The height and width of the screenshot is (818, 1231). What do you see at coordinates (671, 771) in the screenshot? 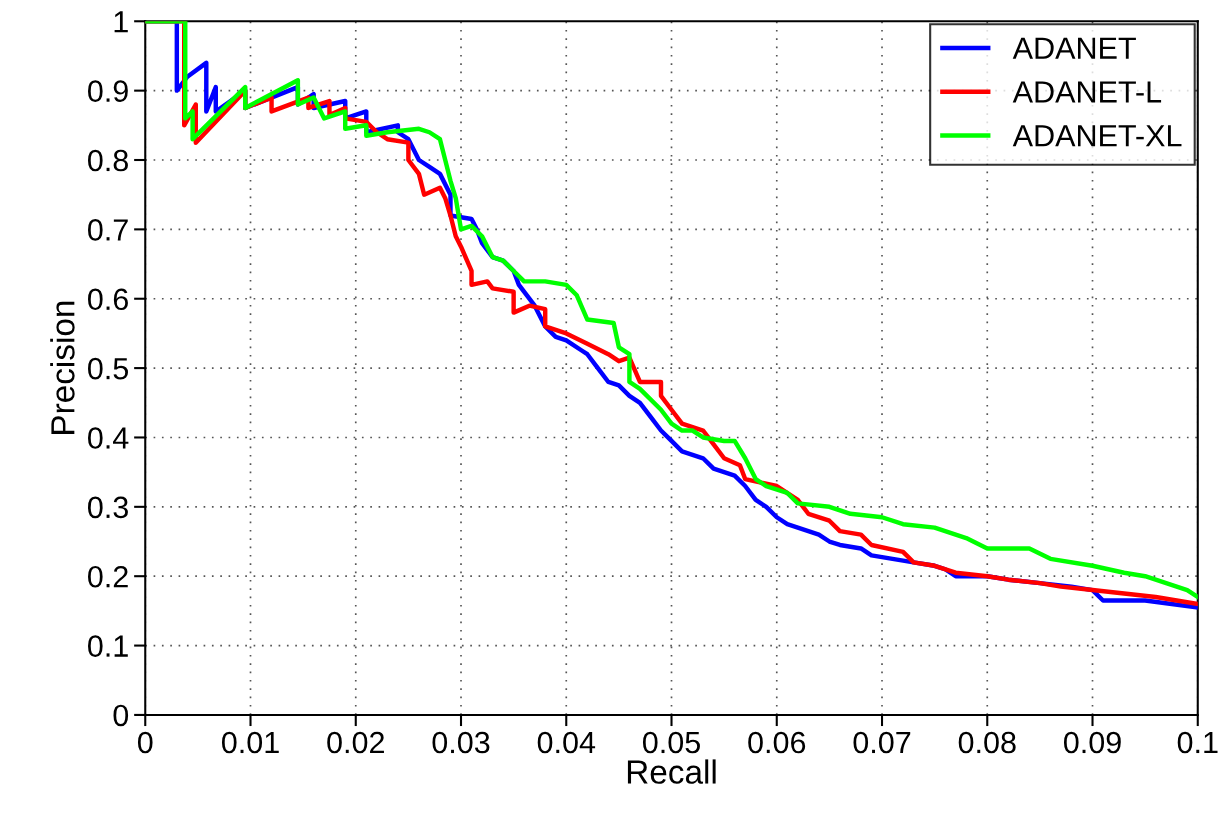
I see `x-axis-title: Recall` at bounding box center [671, 771].